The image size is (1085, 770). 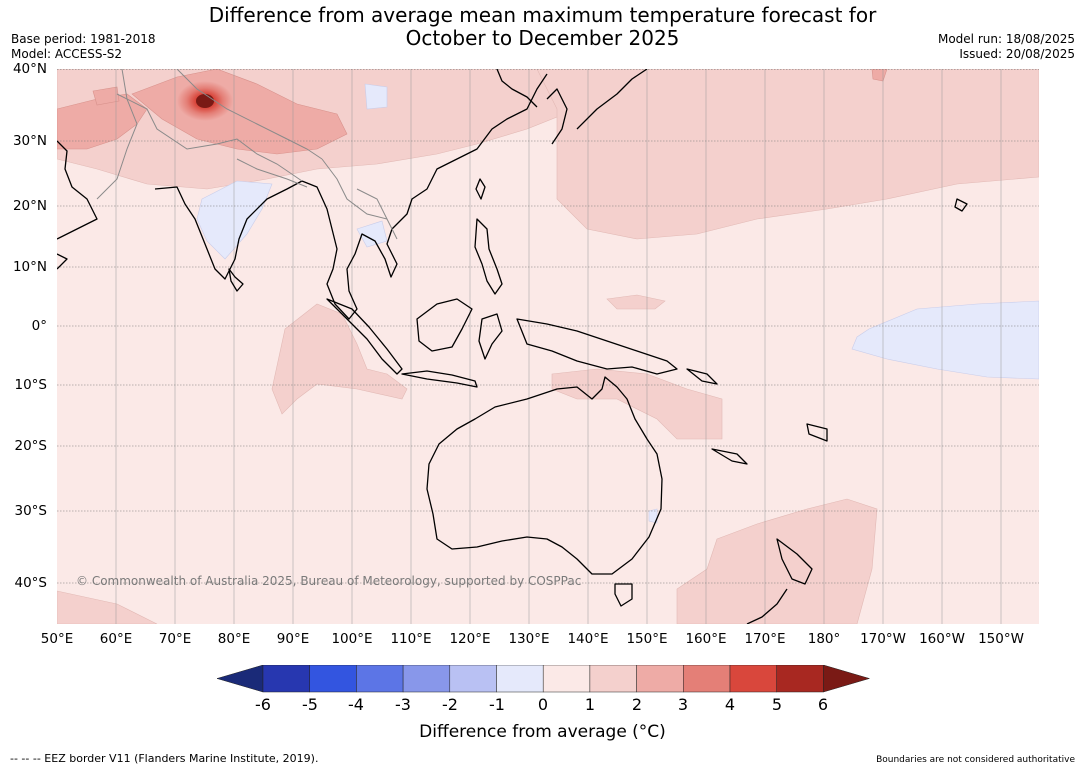 What do you see at coordinates (310, 704) in the screenshot?
I see `colorbar-tick: -5` at bounding box center [310, 704].